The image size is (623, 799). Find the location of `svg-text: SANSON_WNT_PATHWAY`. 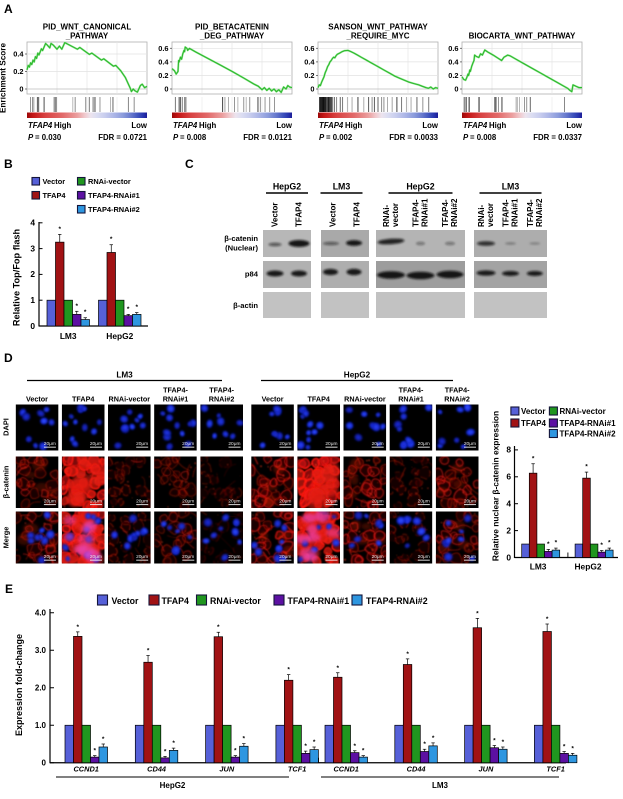

svg-text: SANSON_WNT_PATHWAY is located at coordinates (378, 27).